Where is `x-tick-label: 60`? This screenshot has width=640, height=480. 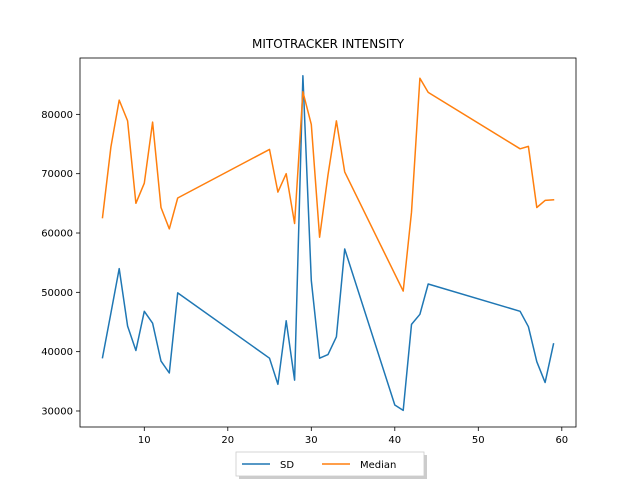 x-tick-label: 60 is located at coordinates (561, 440).